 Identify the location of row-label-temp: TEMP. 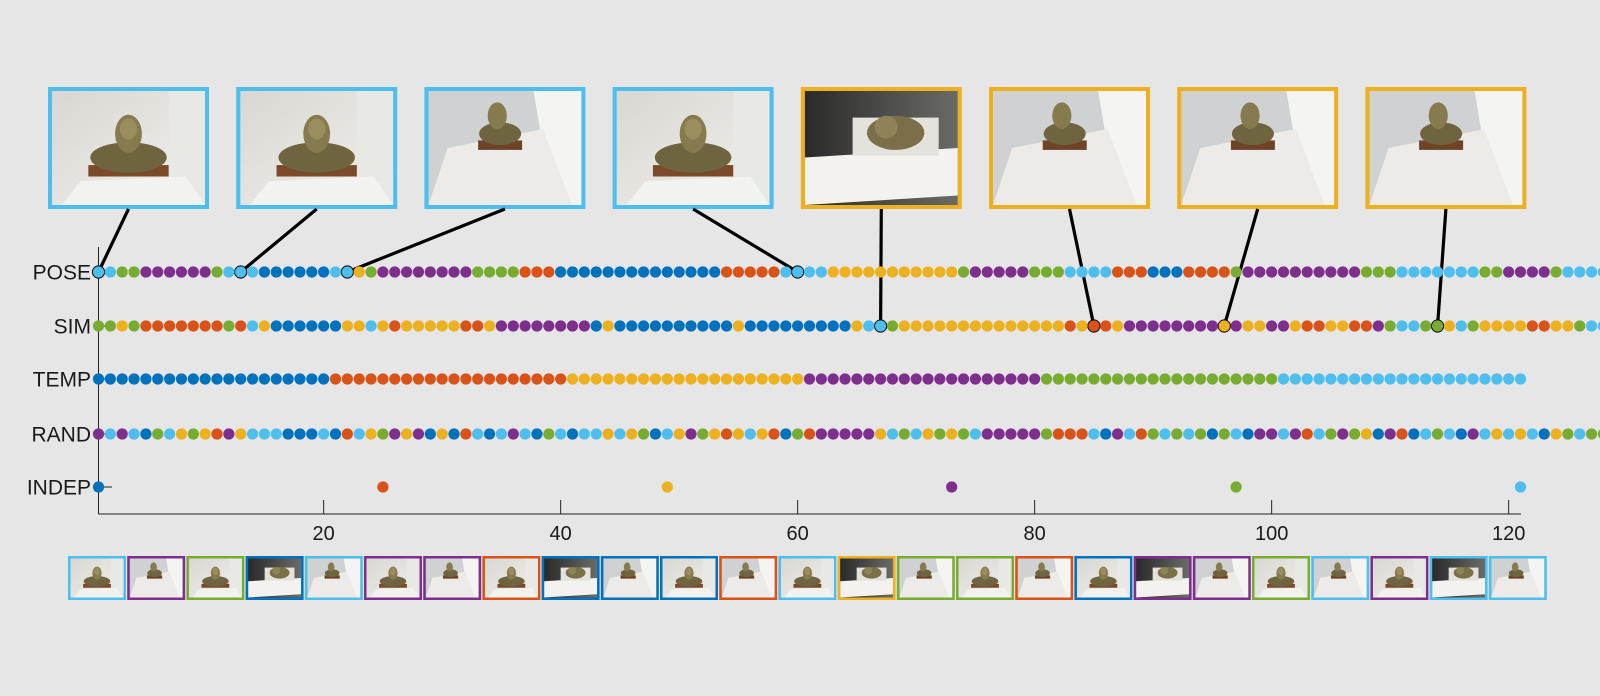
(62, 380).